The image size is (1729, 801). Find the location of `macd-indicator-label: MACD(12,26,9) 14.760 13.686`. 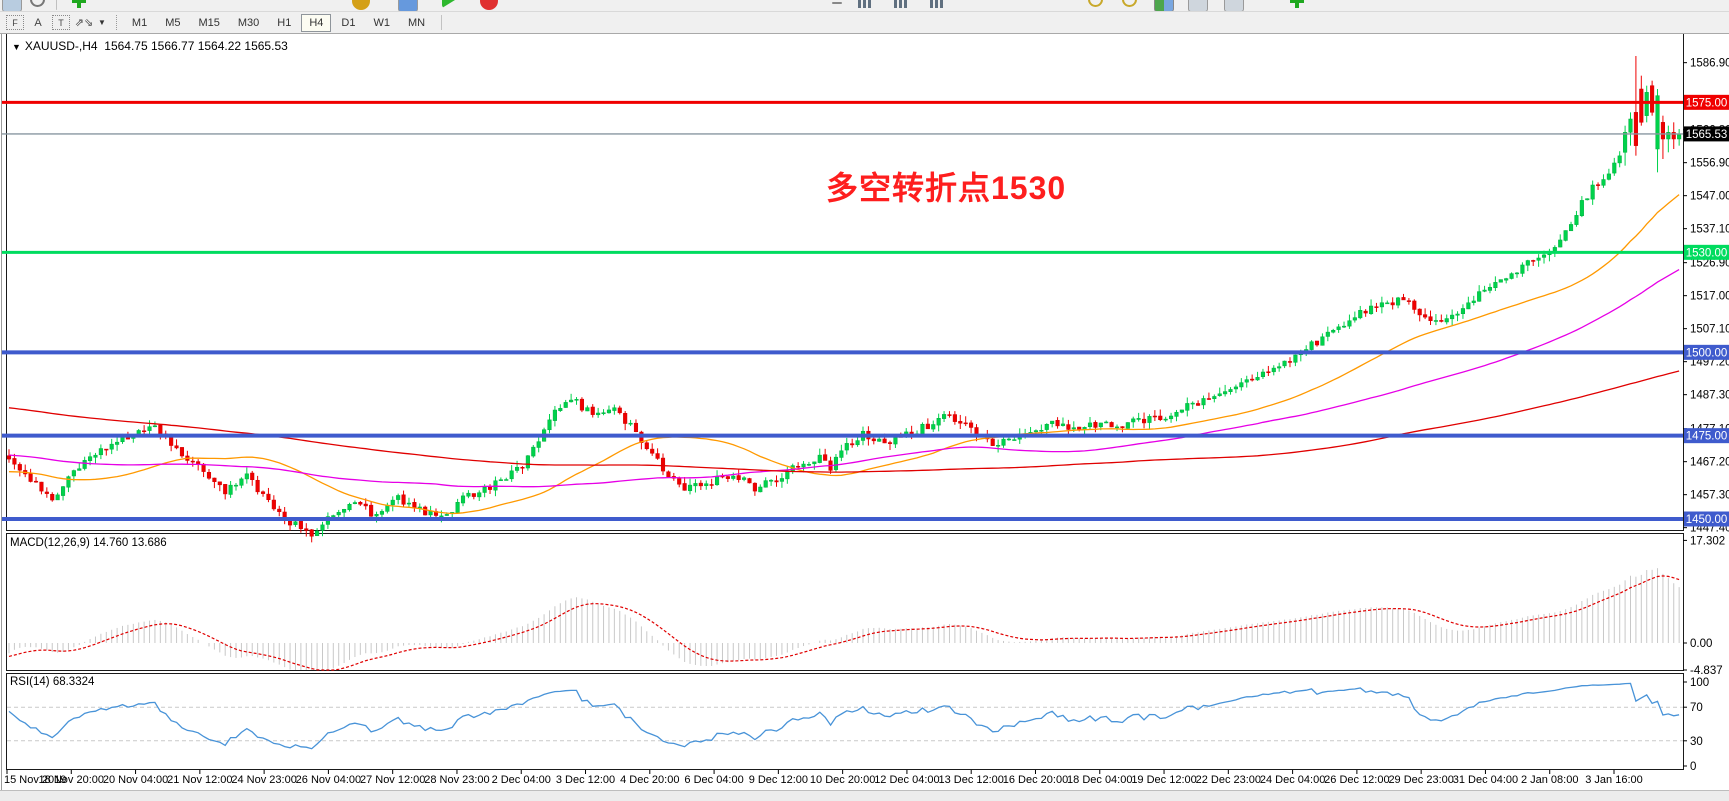

macd-indicator-label: MACD(12,26,9) 14.760 13.686 is located at coordinates (88, 543).